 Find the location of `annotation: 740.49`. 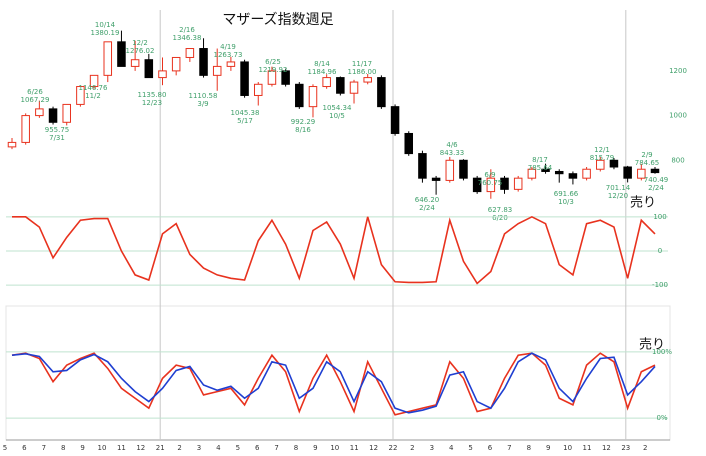

annotation: 740.49 is located at coordinates (656, 180).